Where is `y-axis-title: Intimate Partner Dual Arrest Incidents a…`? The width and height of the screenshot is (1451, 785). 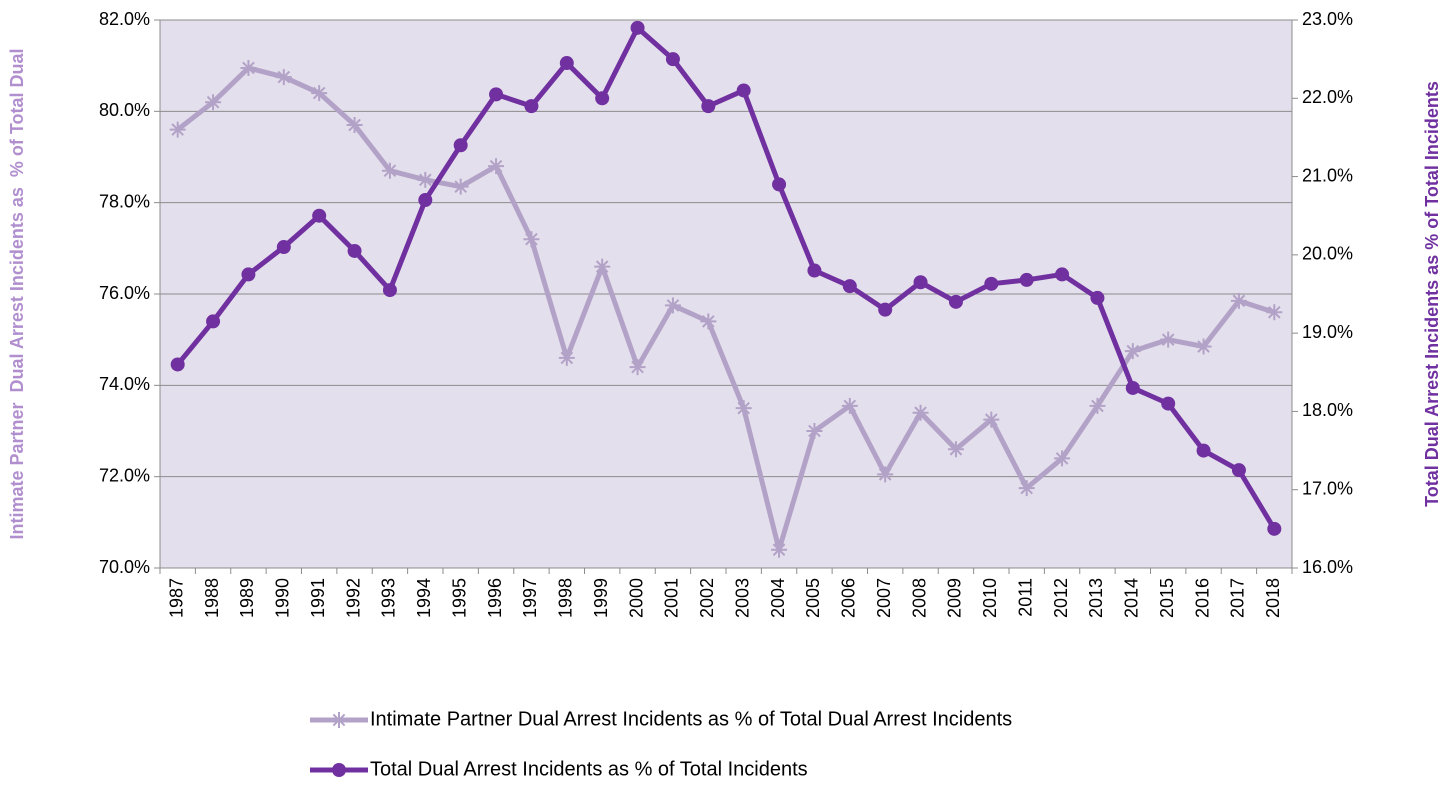 y-axis-title: Intimate Partner Dual Arrest Incidents a… is located at coordinates (17, 293).